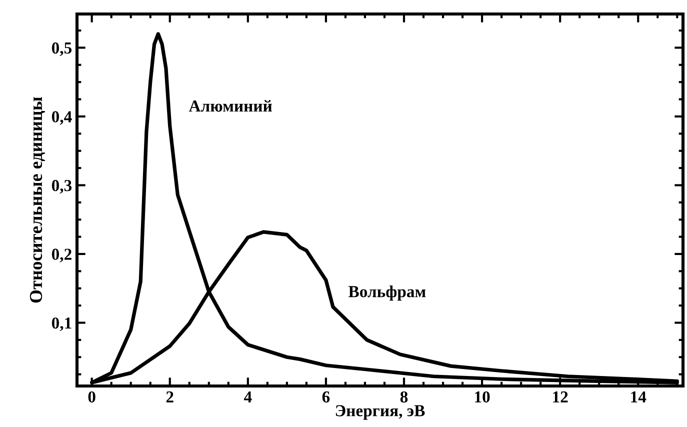 Image resolution: width=687 pixels, height=427 pixels. Describe the element at coordinates (62, 324) in the screenshot. I see `y-tick-label: 0,1` at that location.